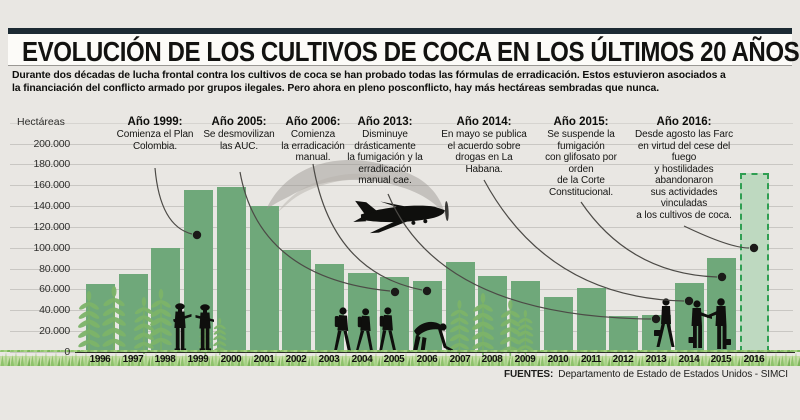  What do you see at coordinates (367, 227) in the screenshot?
I see `leader-2006` at bounding box center [367, 227].